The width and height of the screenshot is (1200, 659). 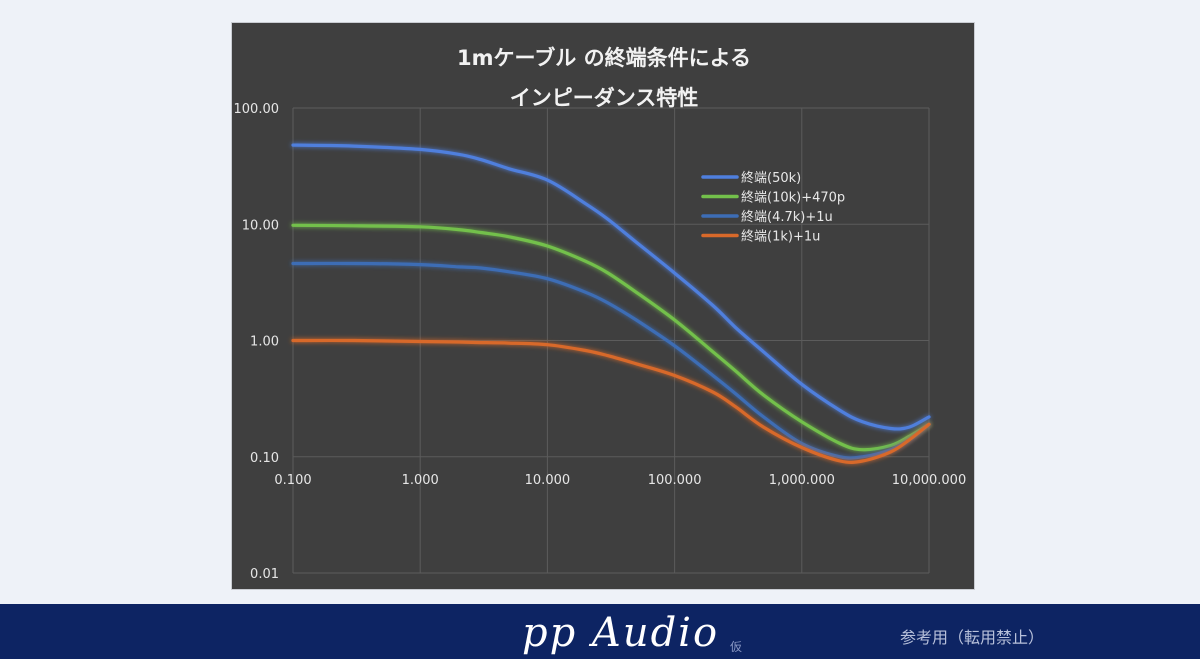 What do you see at coordinates (736, 647) in the screenshot?
I see `brand-sub-mark: 仮` at bounding box center [736, 647].